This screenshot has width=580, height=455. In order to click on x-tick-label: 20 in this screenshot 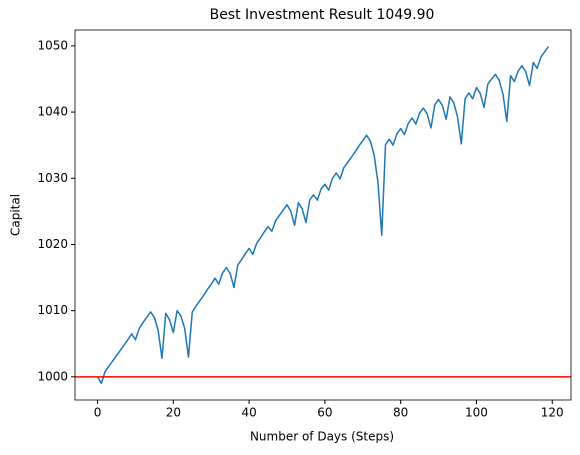, I will do `click(173, 413)`.